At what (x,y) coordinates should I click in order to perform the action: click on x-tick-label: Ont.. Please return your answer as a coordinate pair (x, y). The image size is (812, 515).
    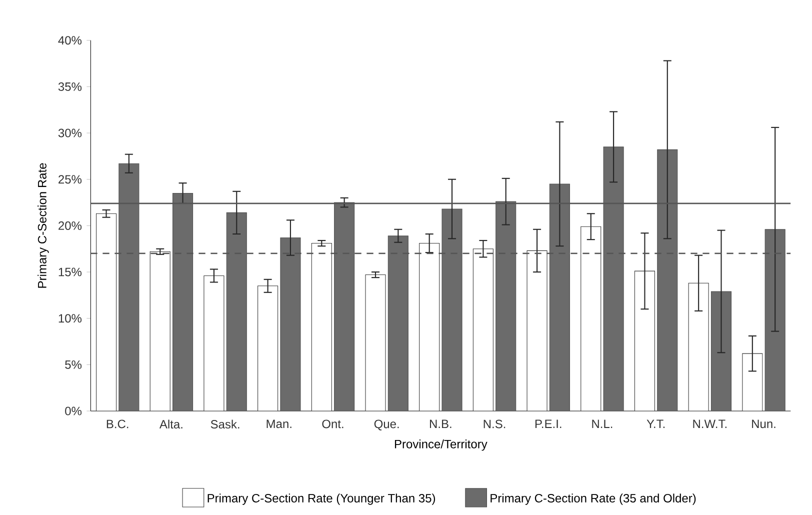
    Looking at the image, I should click on (333, 424).